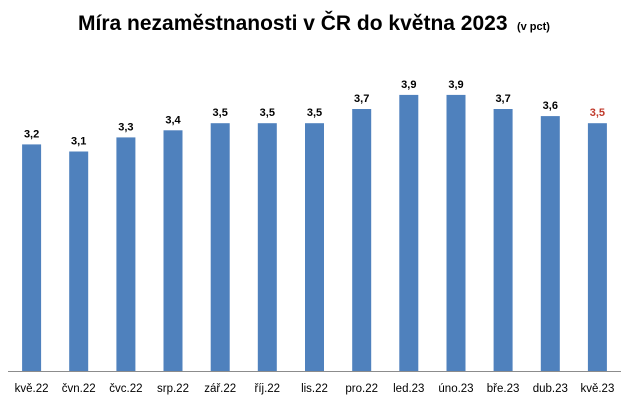 The height and width of the screenshot is (403, 629). Describe the element at coordinates (220, 113) in the screenshot. I see `data-label-zář.22: 3,5` at that location.